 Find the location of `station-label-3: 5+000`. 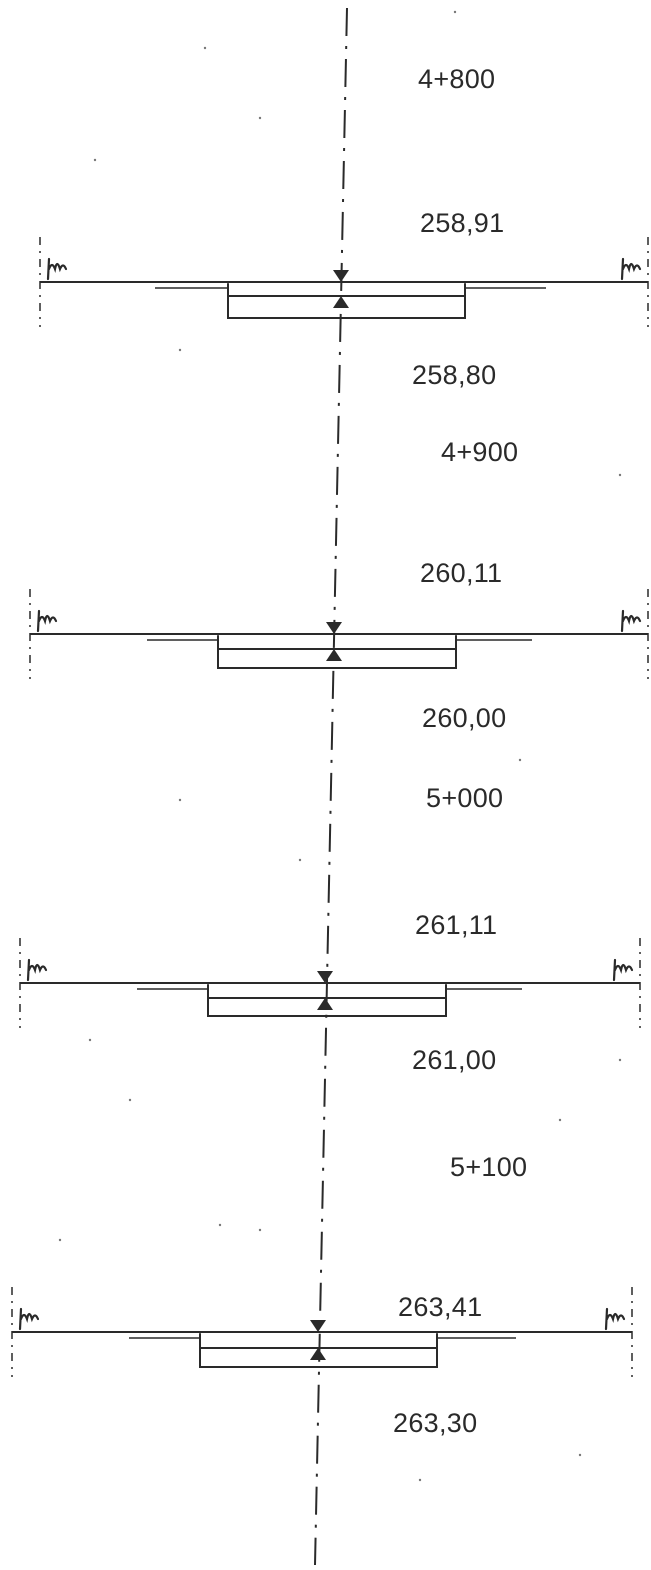

station-label-3: 5+000 is located at coordinates (465, 798).